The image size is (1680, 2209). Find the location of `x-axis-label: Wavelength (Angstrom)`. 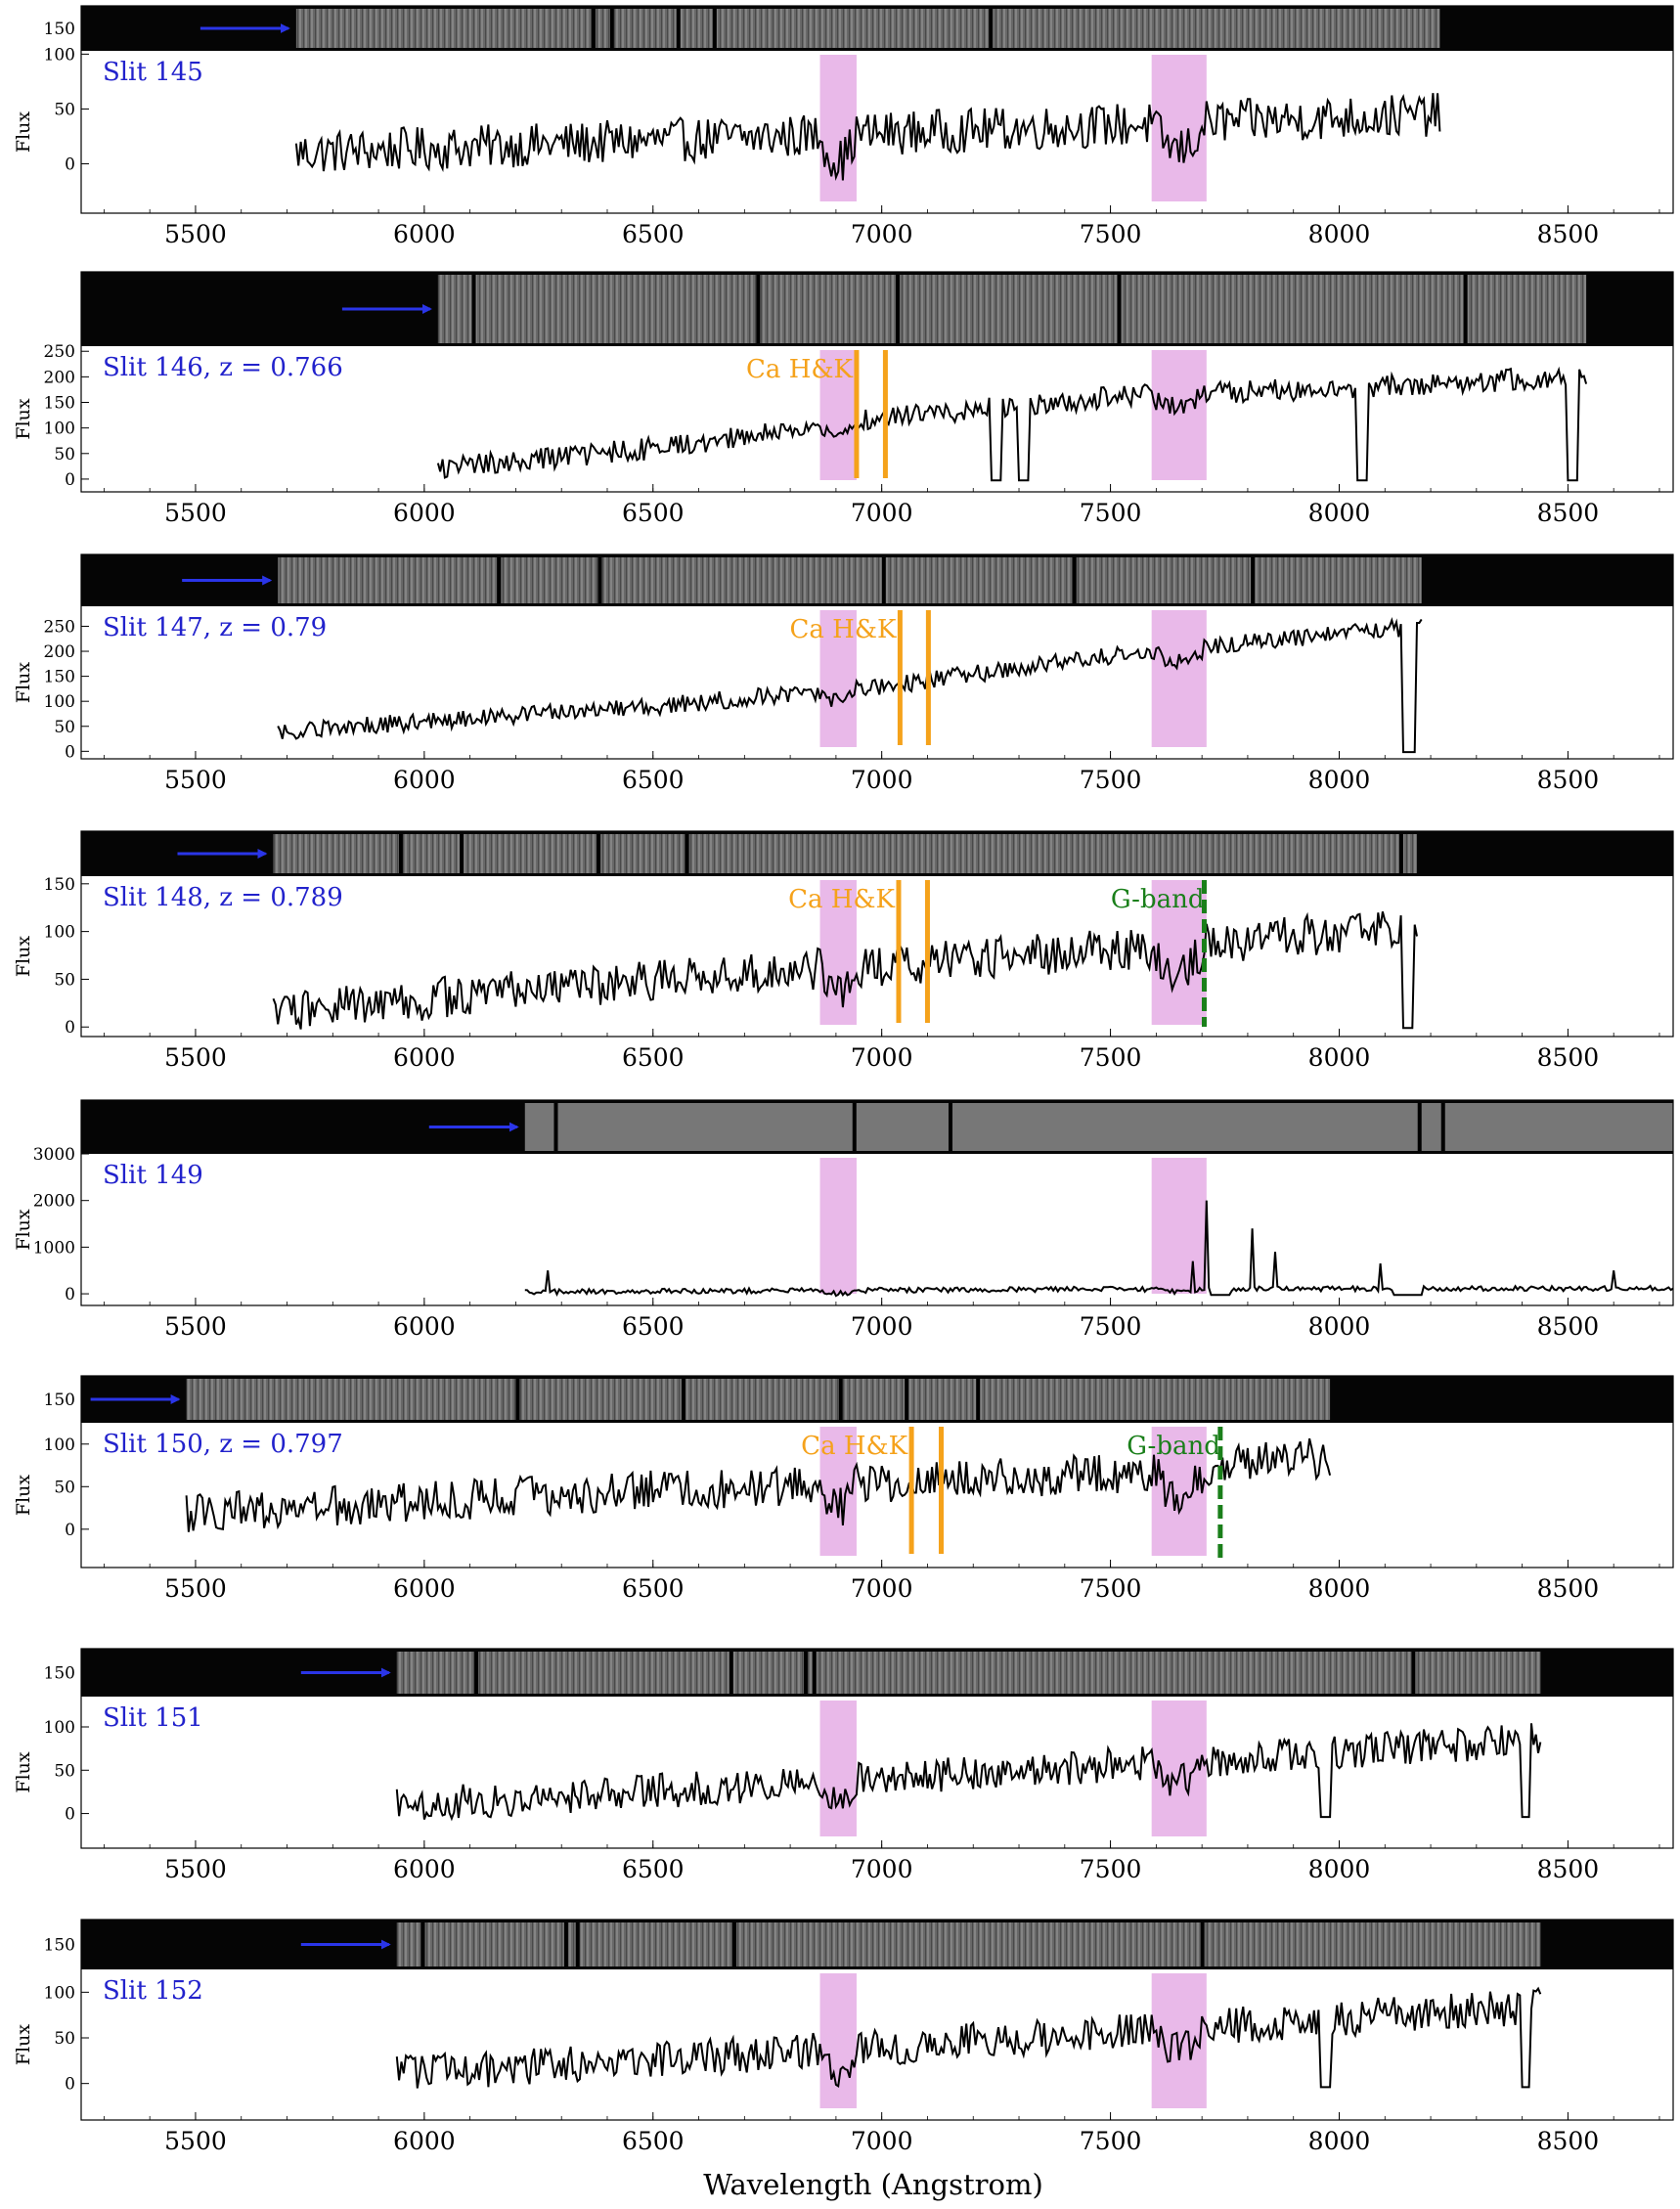

x-axis-label: Wavelength (Angstrom) is located at coordinates (873, 2184).